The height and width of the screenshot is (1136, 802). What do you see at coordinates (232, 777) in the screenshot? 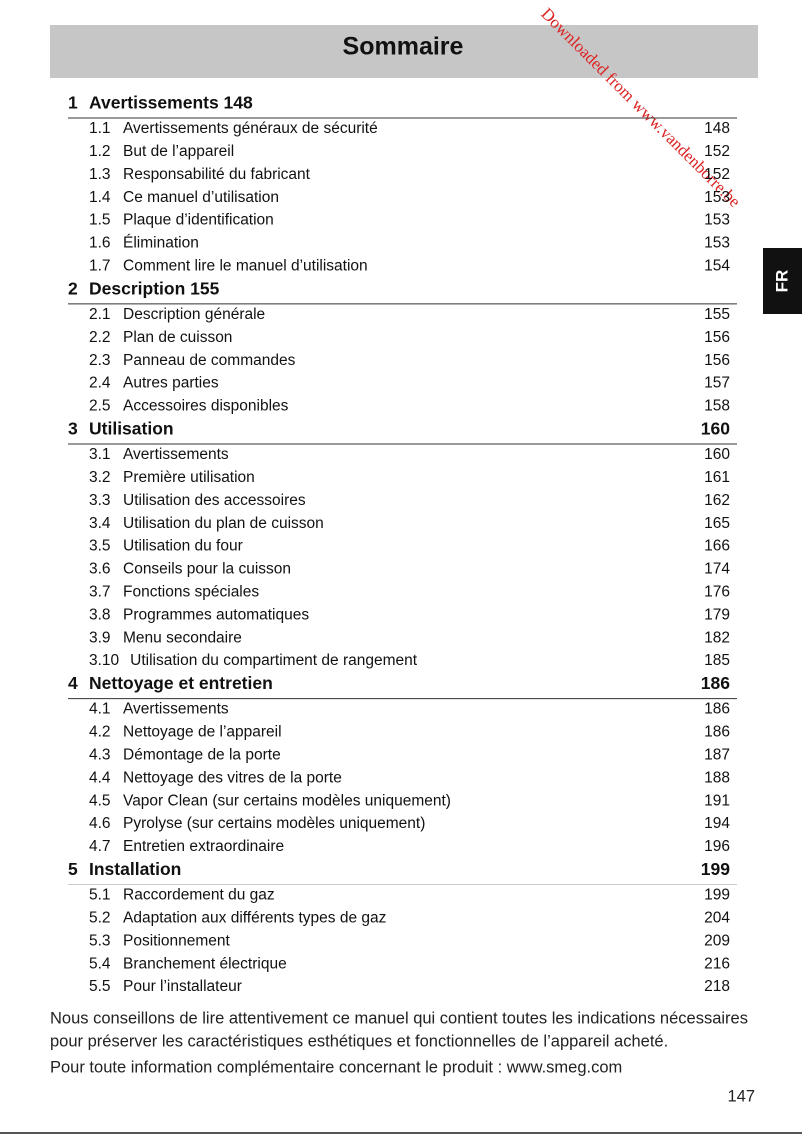
I see `item-title: Nettoyage des vitres de la porte` at bounding box center [232, 777].